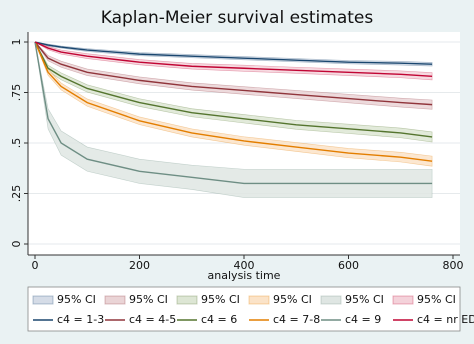  I want to click on legend-label: c4 = nr ED, so click(445, 319).